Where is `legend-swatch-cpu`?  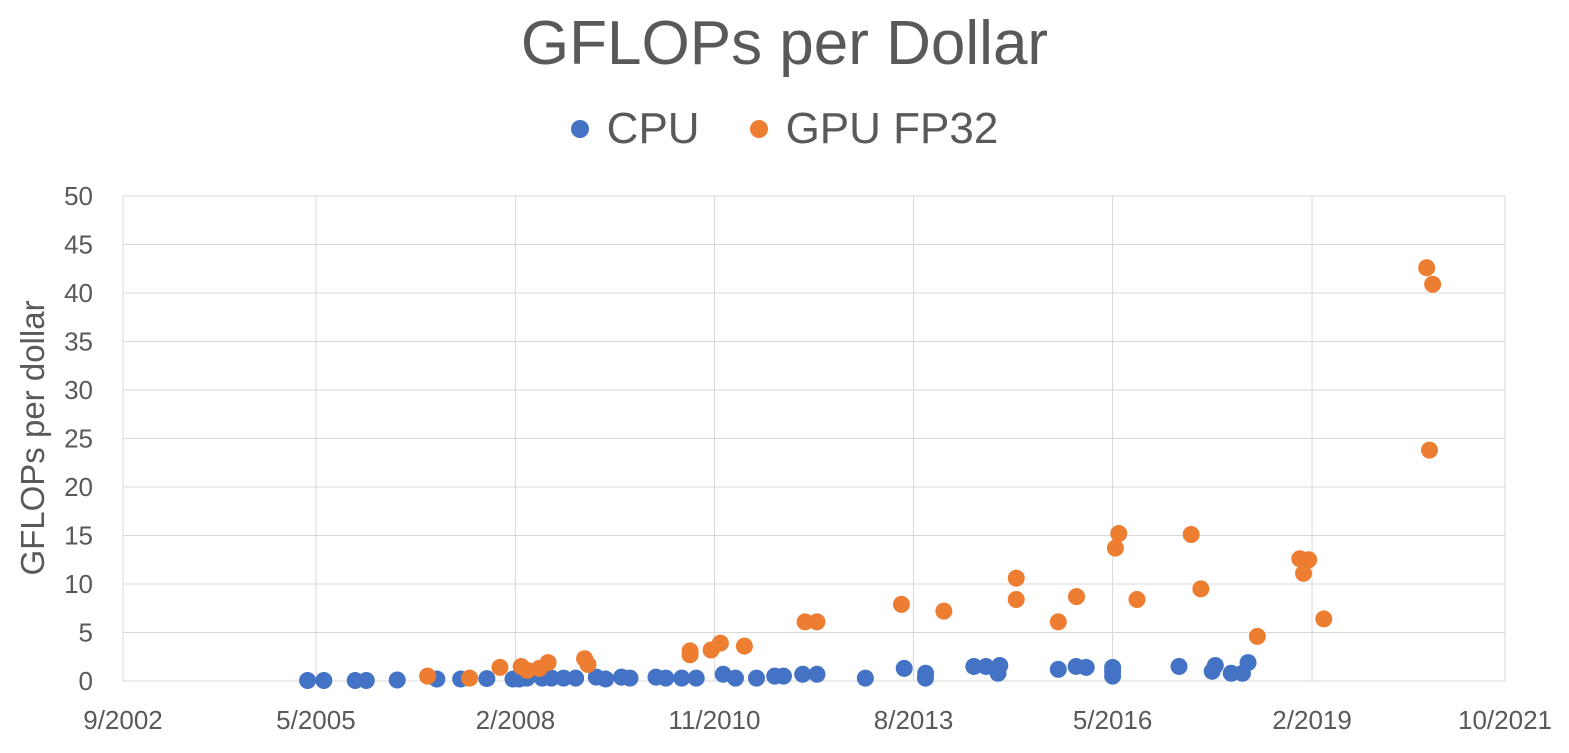
legend-swatch-cpu is located at coordinates (579, 129).